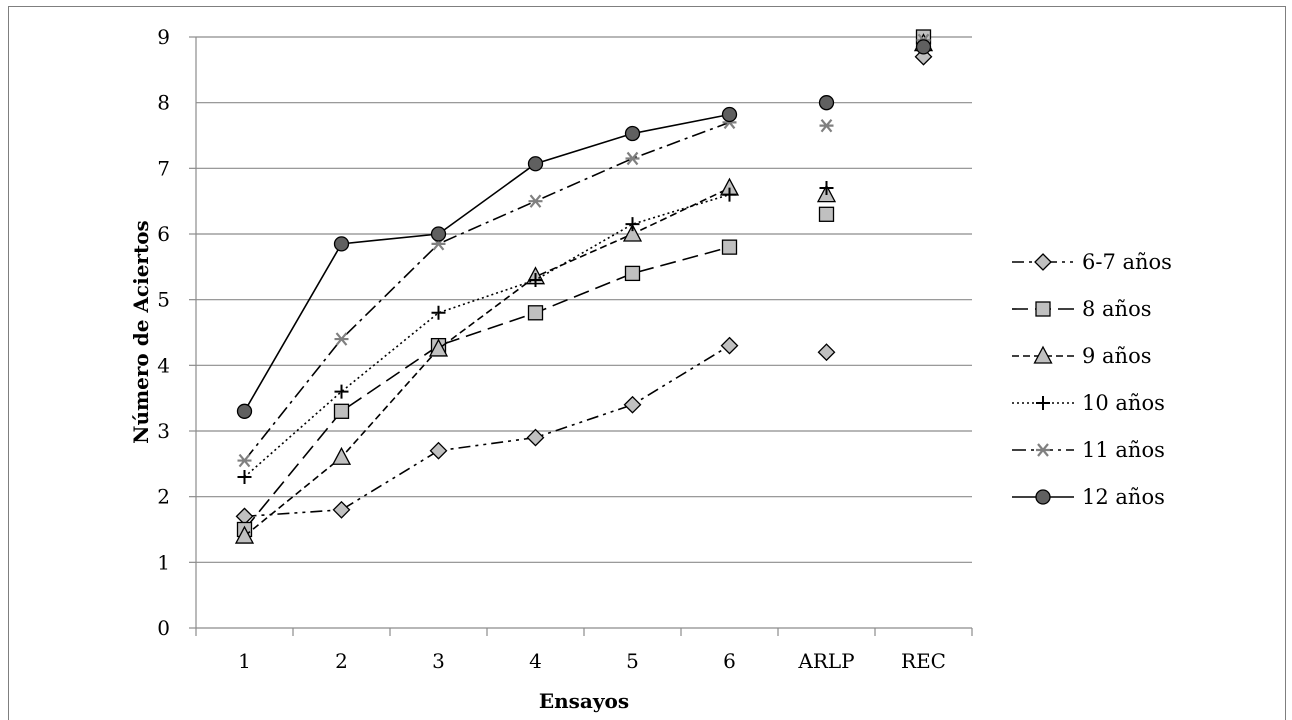 The height and width of the screenshot is (720, 1292). What do you see at coordinates (163, 332) in the screenshot?
I see `y-tick-labels: 0 1 2 3 4 5 6 7 8 9` at bounding box center [163, 332].